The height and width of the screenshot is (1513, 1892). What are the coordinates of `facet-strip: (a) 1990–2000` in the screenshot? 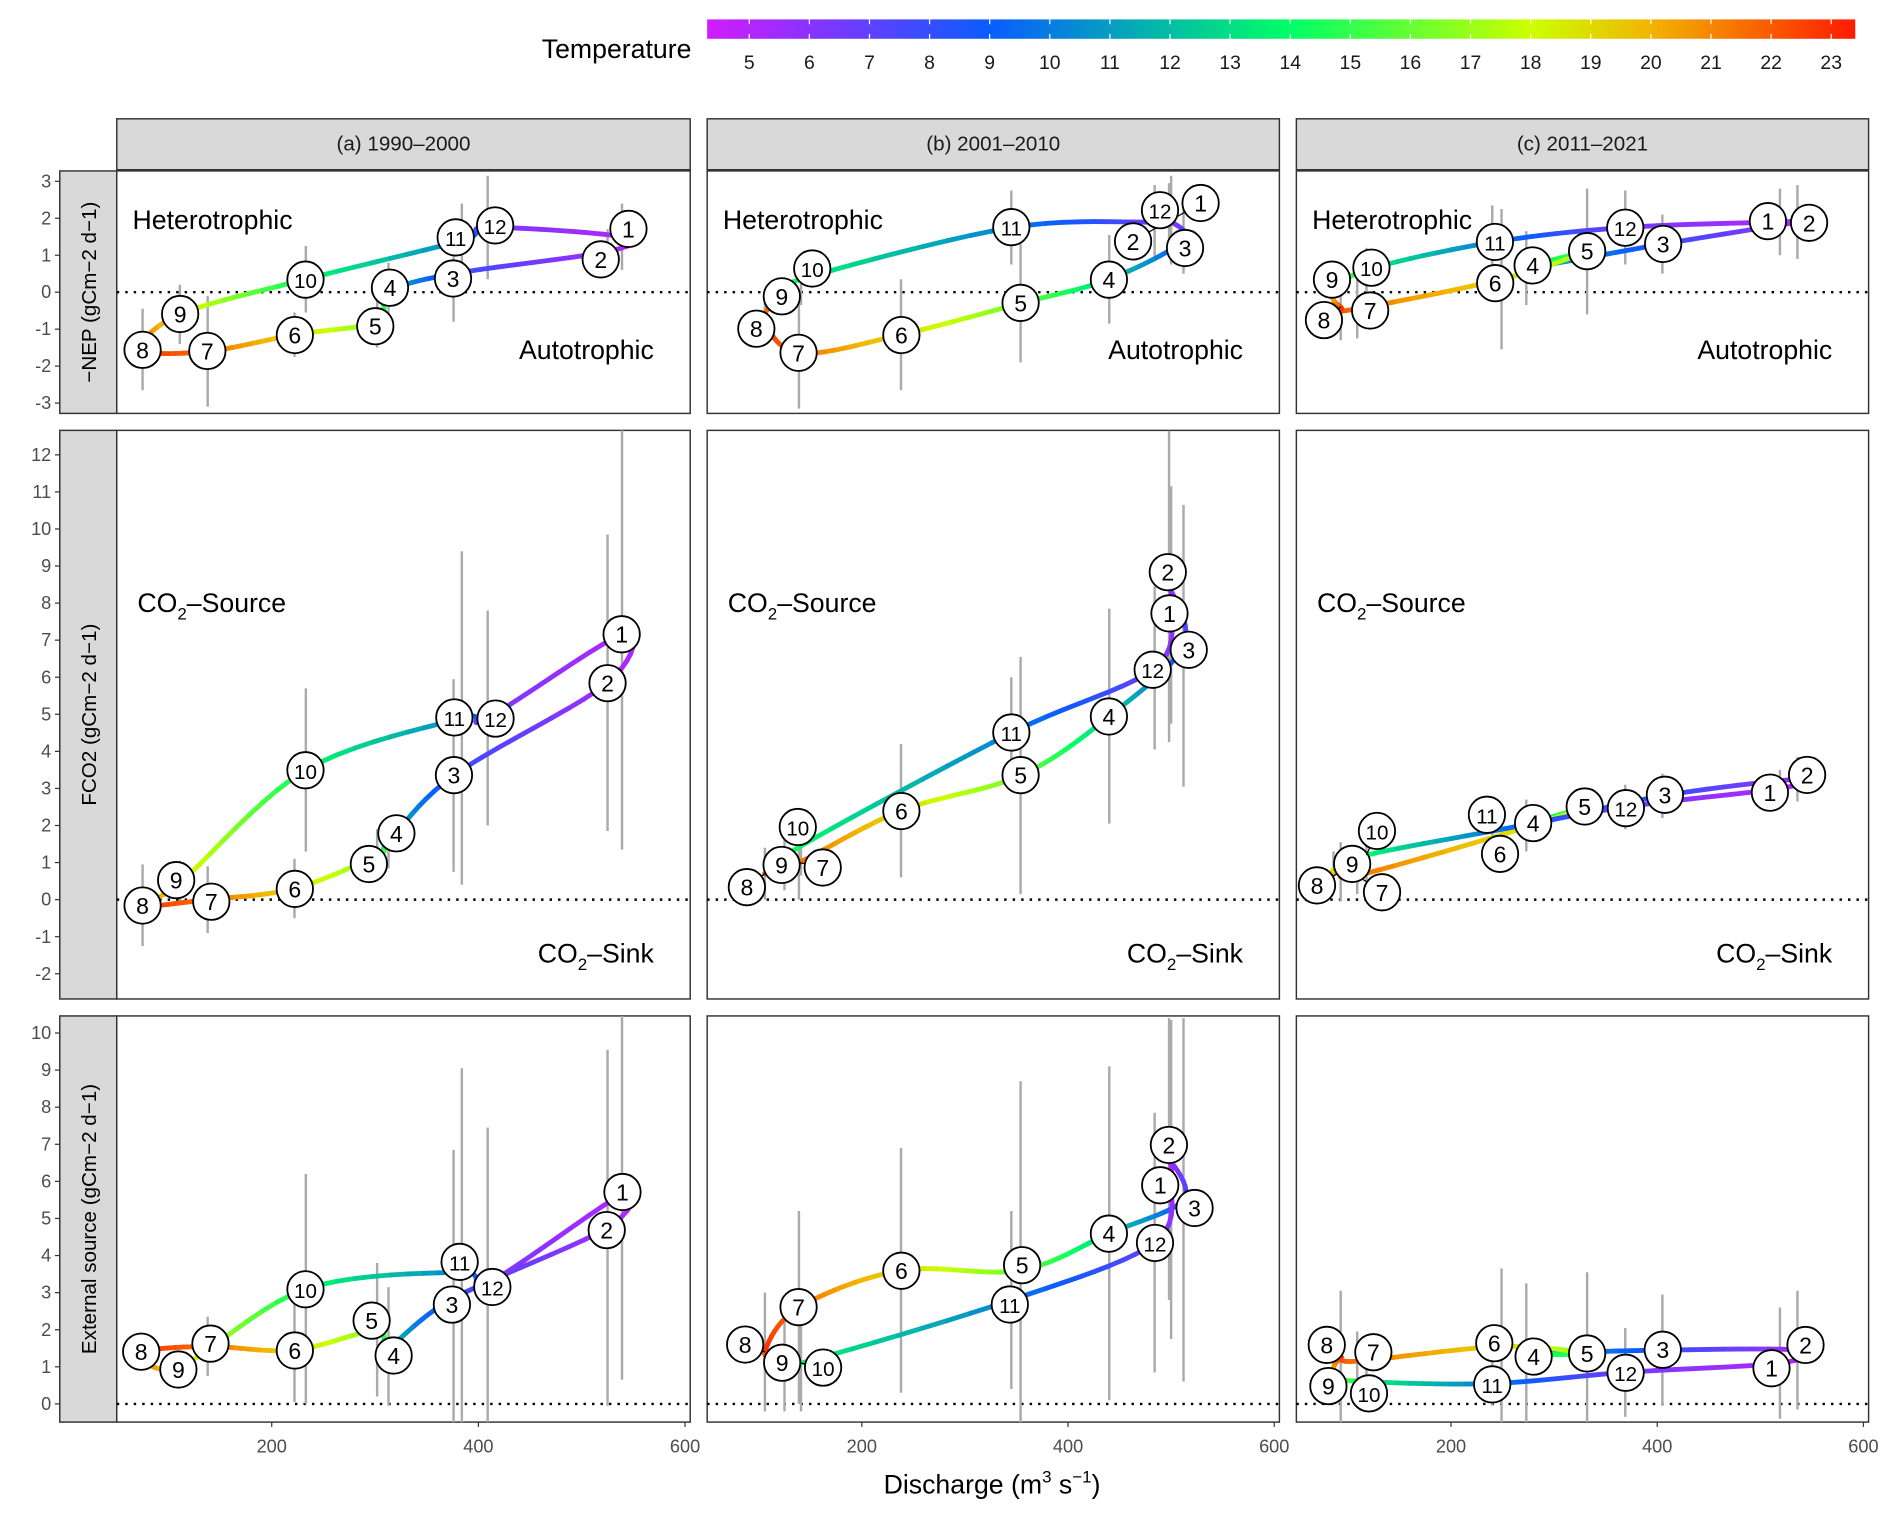 It's located at (403, 144).